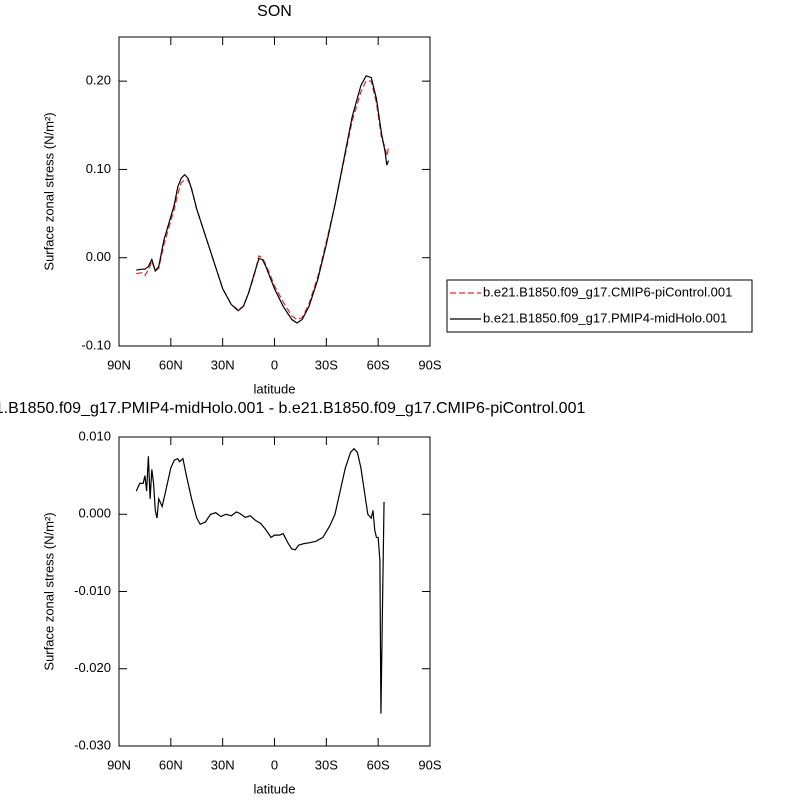 This screenshot has height=800, width=800. I want to click on y-tick-label: 0.000, so click(94, 513).